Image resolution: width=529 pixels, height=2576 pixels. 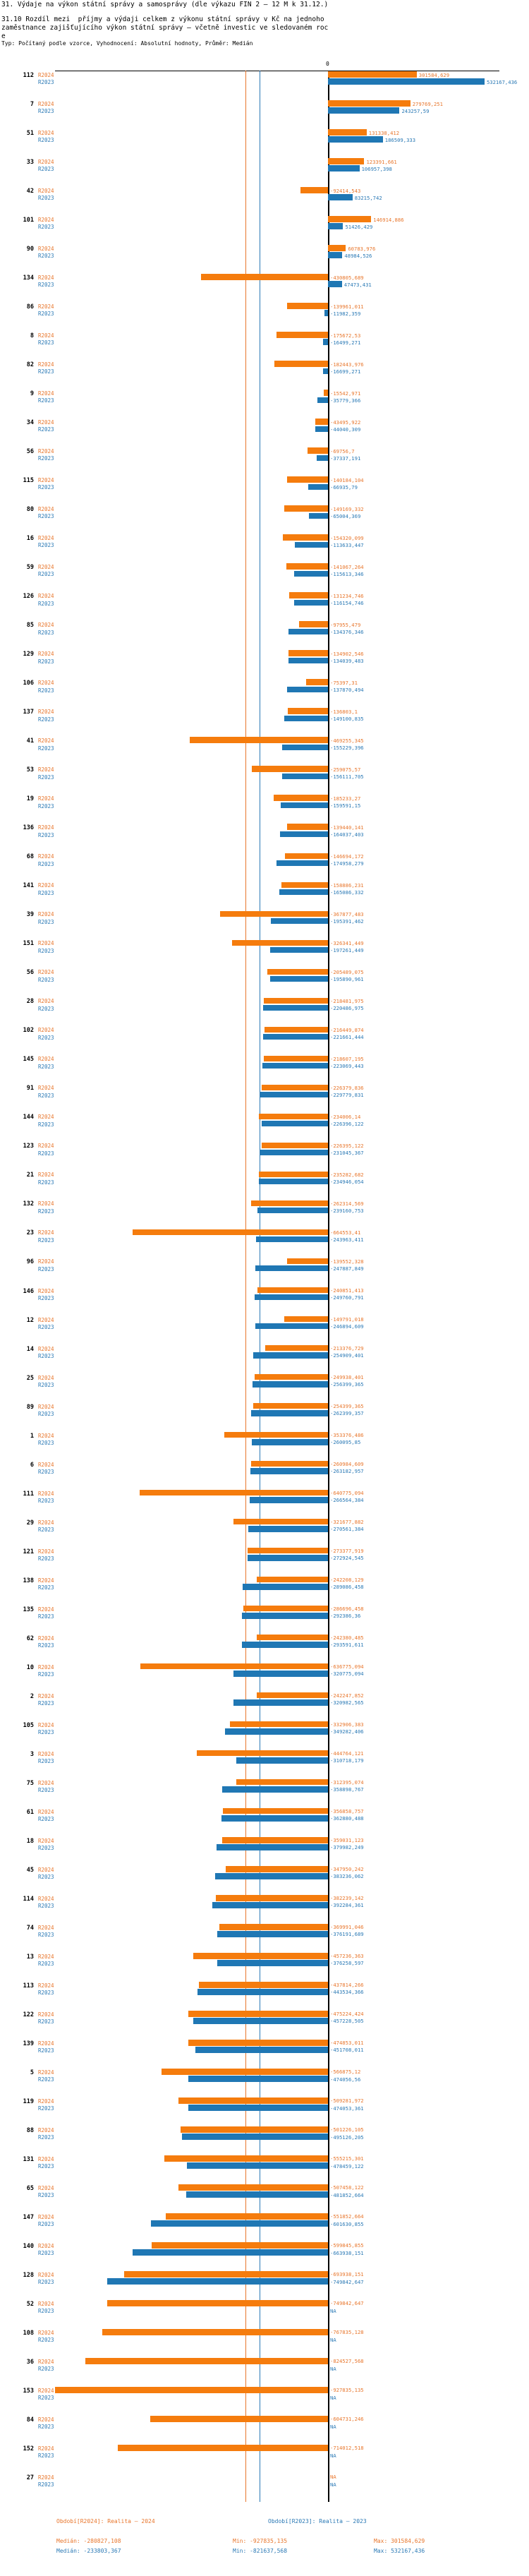 What do you see at coordinates (347, 1529) in the screenshot?
I see `value-label-2023: -270561,384` at bounding box center [347, 1529].